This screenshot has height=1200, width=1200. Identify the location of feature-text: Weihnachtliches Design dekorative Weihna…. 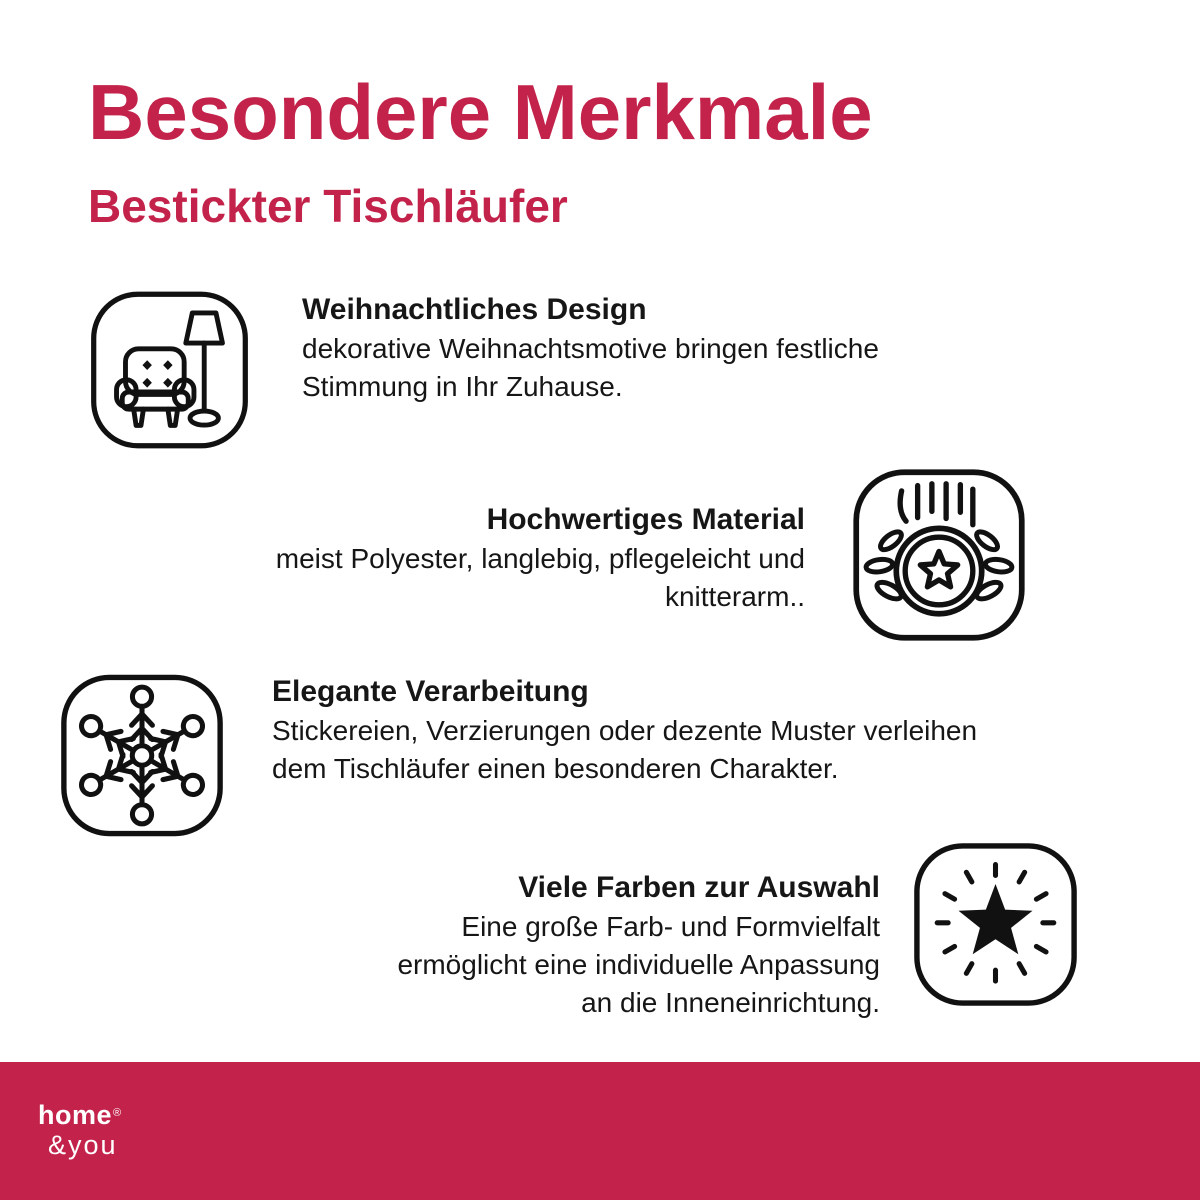
(642, 348).